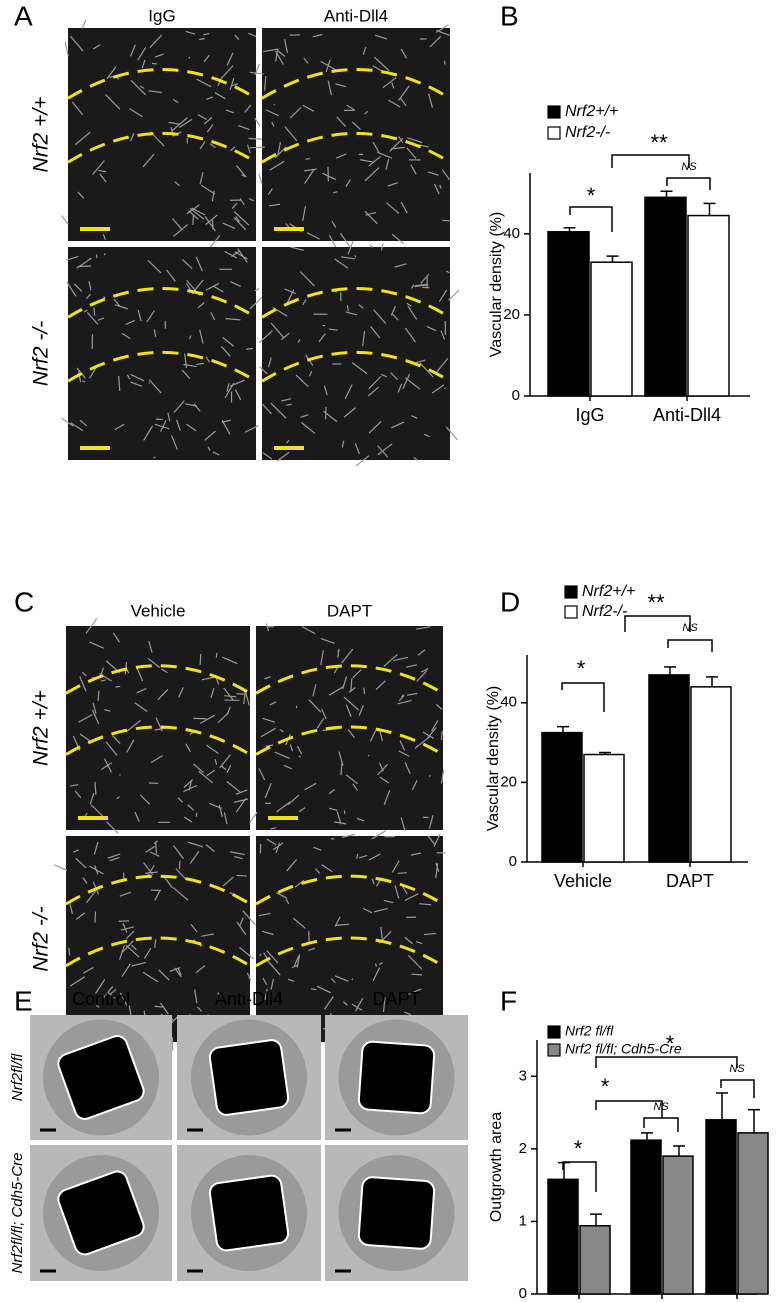 This screenshot has height=1303, width=780. What do you see at coordinates (101, 999) in the screenshot?
I see `column-label: Control` at bounding box center [101, 999].